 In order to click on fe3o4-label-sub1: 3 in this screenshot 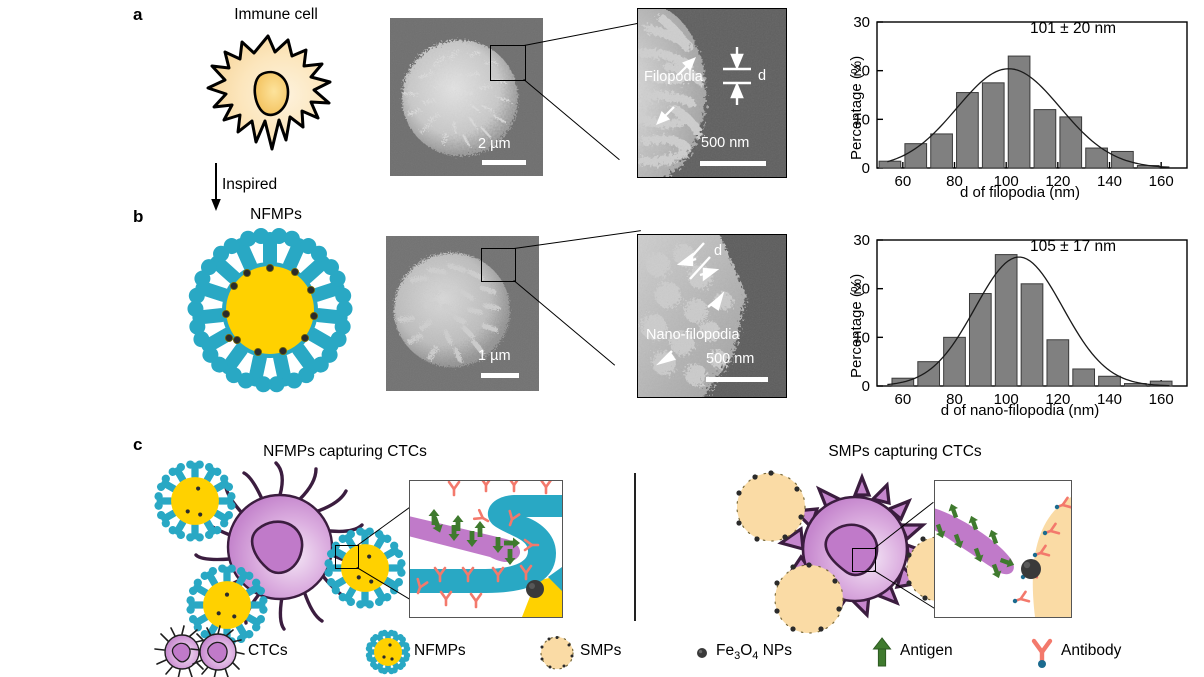, I will do `click(737, 656)`.